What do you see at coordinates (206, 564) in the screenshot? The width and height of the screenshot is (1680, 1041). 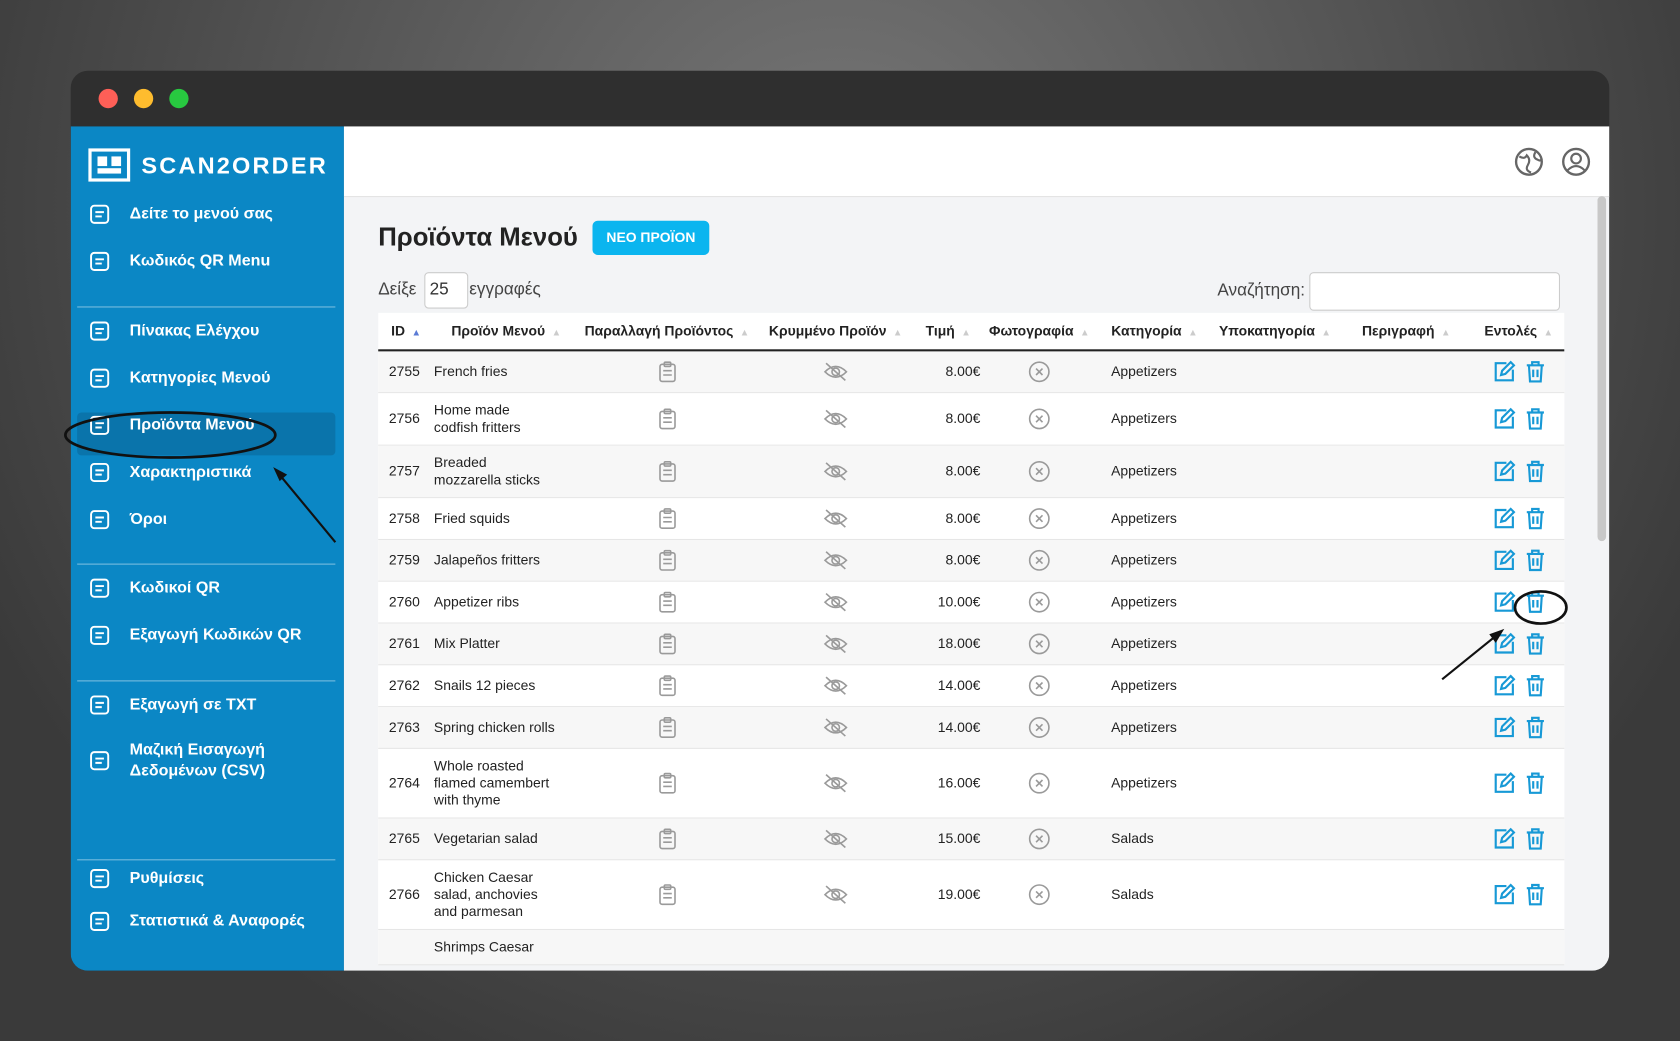 I see `sidebar-divider` at bounding box center [206, 564].